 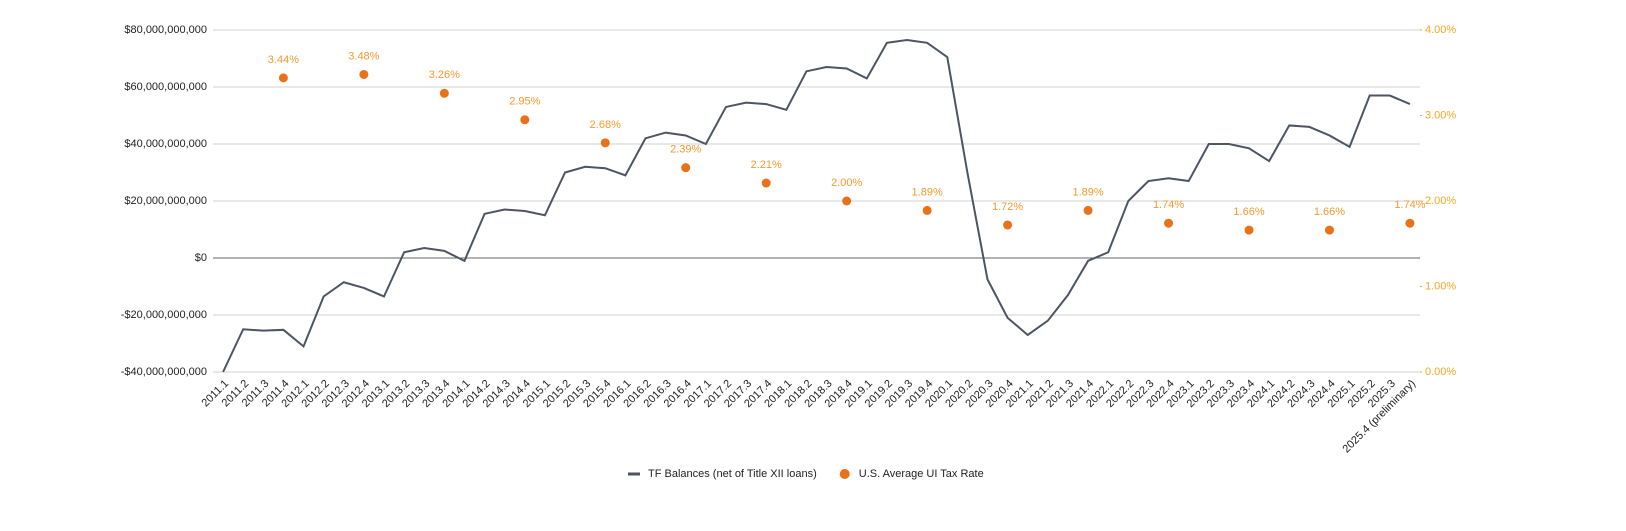 I want to click on legend-swatch, so click(x=844, y=474).